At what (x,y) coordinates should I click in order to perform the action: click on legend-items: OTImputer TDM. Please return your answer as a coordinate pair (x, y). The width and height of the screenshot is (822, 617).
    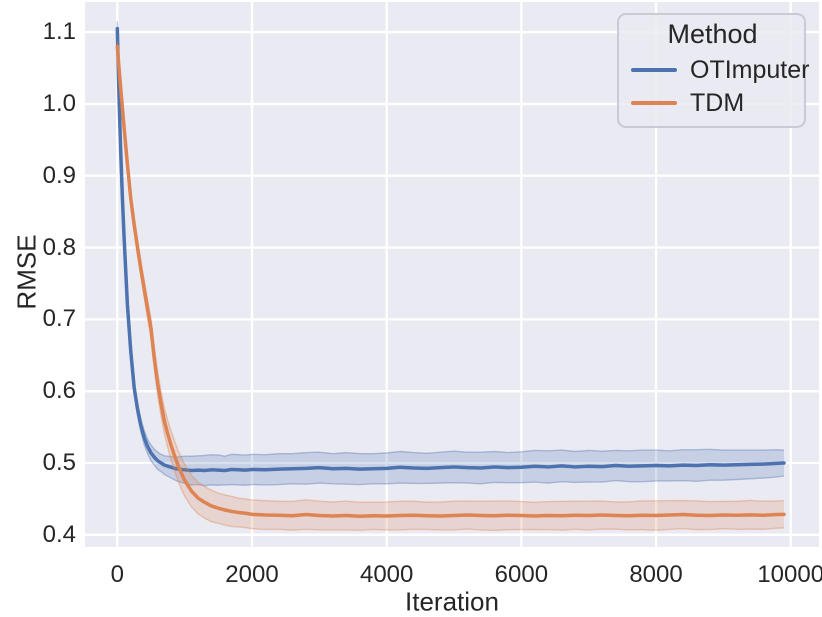
    Looking at the image, I should click on (720, 86).